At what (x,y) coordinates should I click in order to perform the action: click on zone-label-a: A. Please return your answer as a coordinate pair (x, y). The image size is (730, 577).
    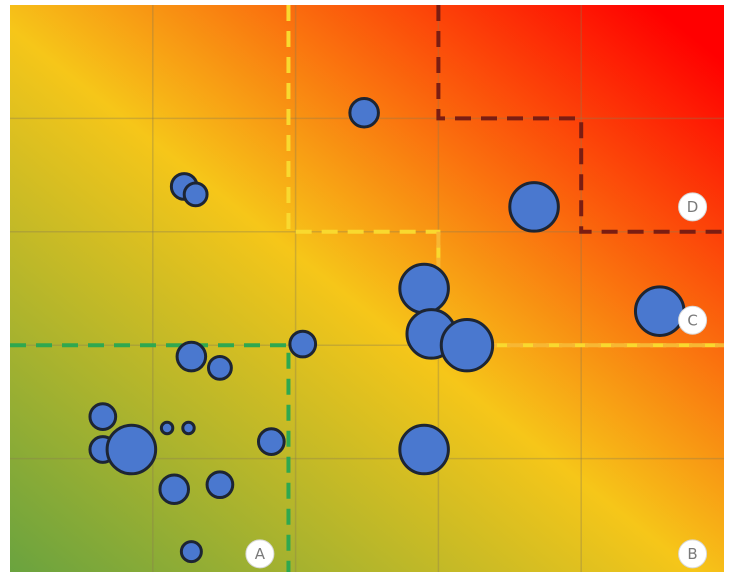
    Looking at the image, I should click on (260, 554).